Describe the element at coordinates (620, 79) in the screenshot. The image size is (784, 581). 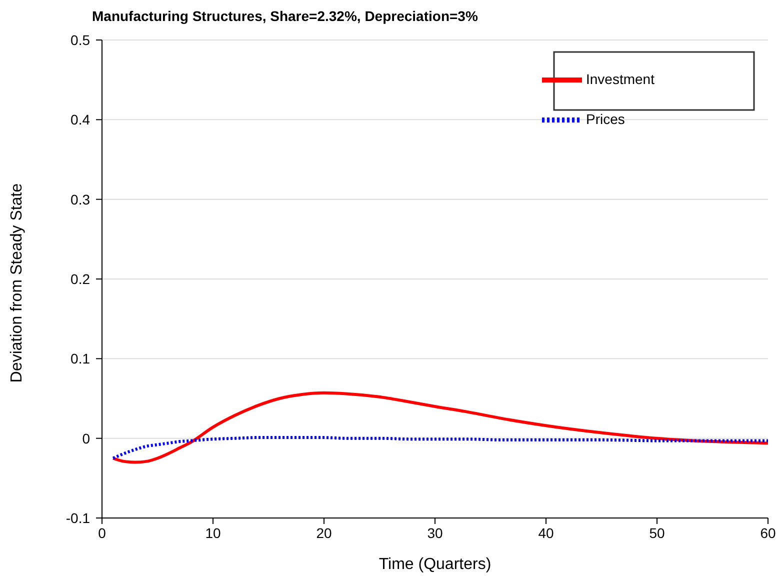
I see `legend-label: Investment` at that location.